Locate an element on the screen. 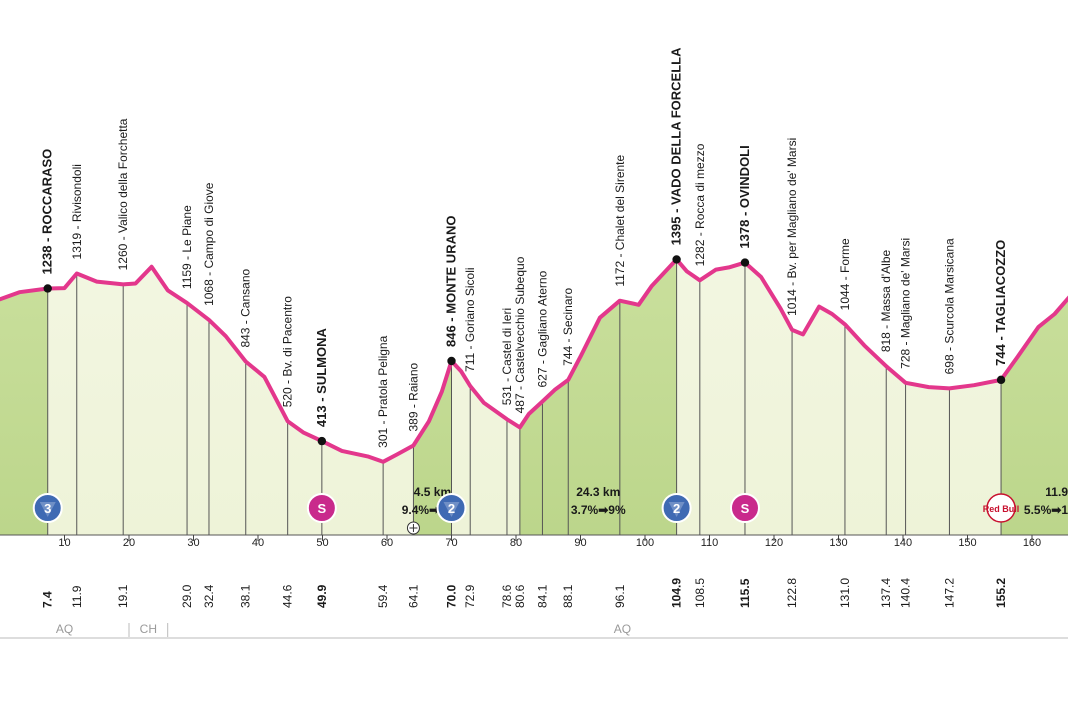  waypoint-label: 487 - Castelvecchio Subequo is located at coordinates (520, 334).